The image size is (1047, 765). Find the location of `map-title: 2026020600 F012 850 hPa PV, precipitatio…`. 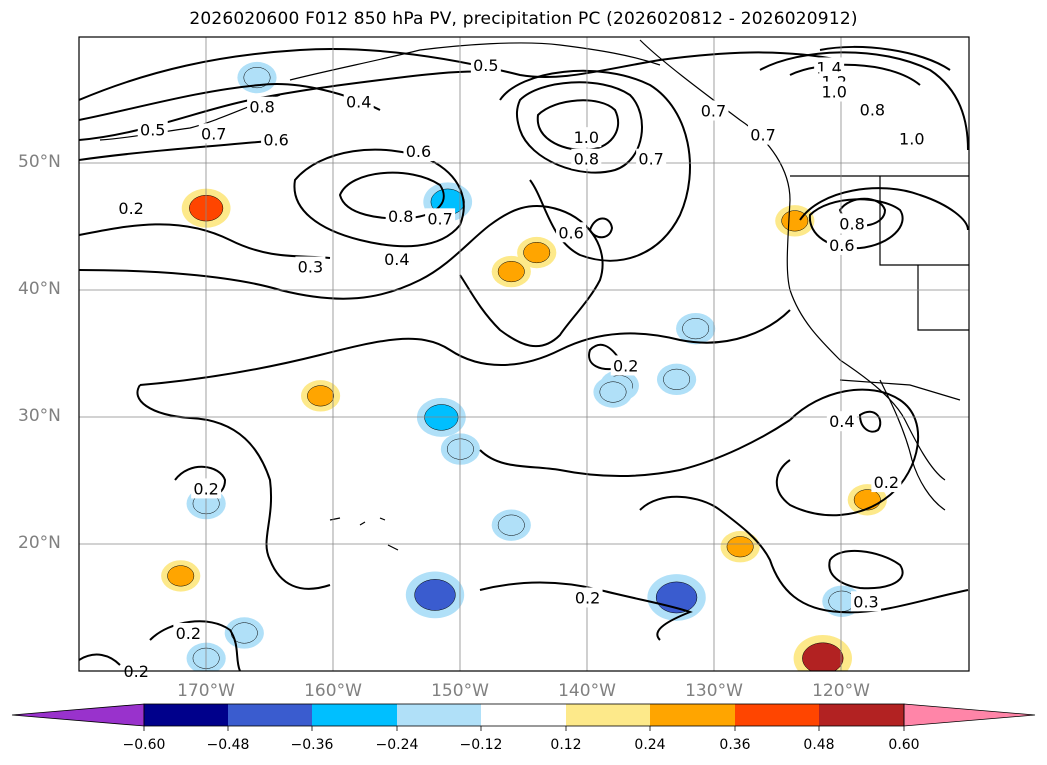

map-title: 2026020600 F012 850 hPa PV, precipitatio… is located at coordinates (523, 19).